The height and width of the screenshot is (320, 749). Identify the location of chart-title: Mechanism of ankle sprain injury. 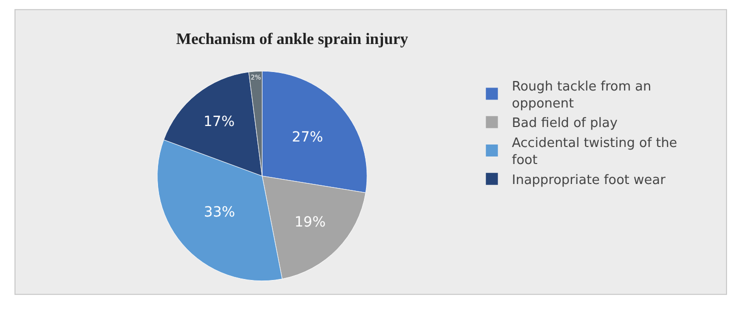
(292, 39).